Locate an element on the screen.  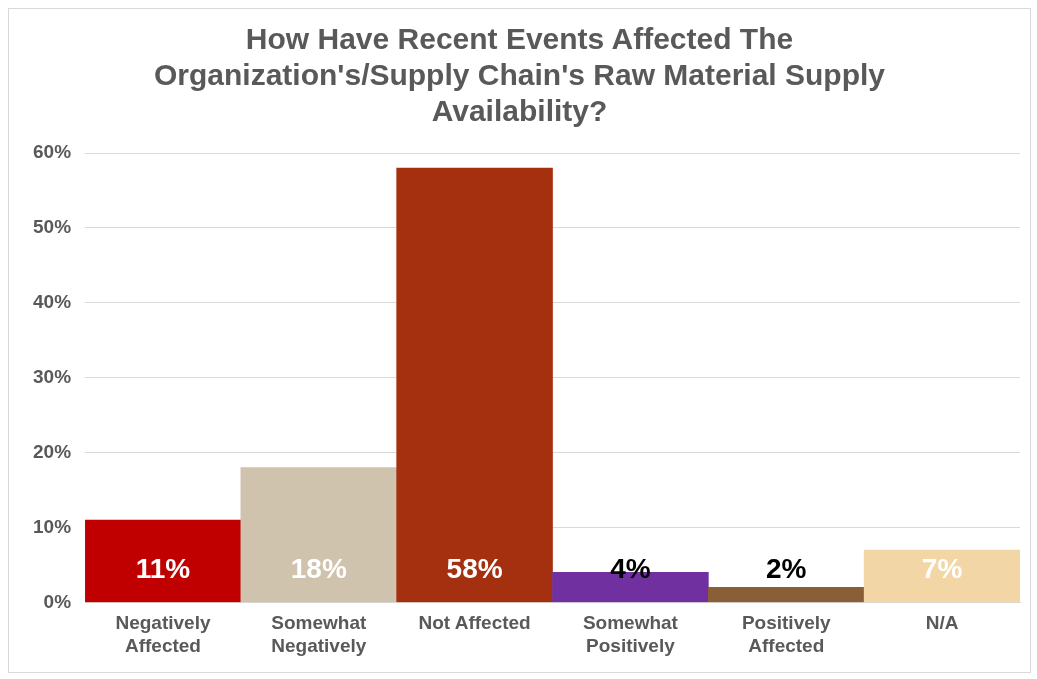
y-tick-label: 40% is located at coordinates (52, 302).